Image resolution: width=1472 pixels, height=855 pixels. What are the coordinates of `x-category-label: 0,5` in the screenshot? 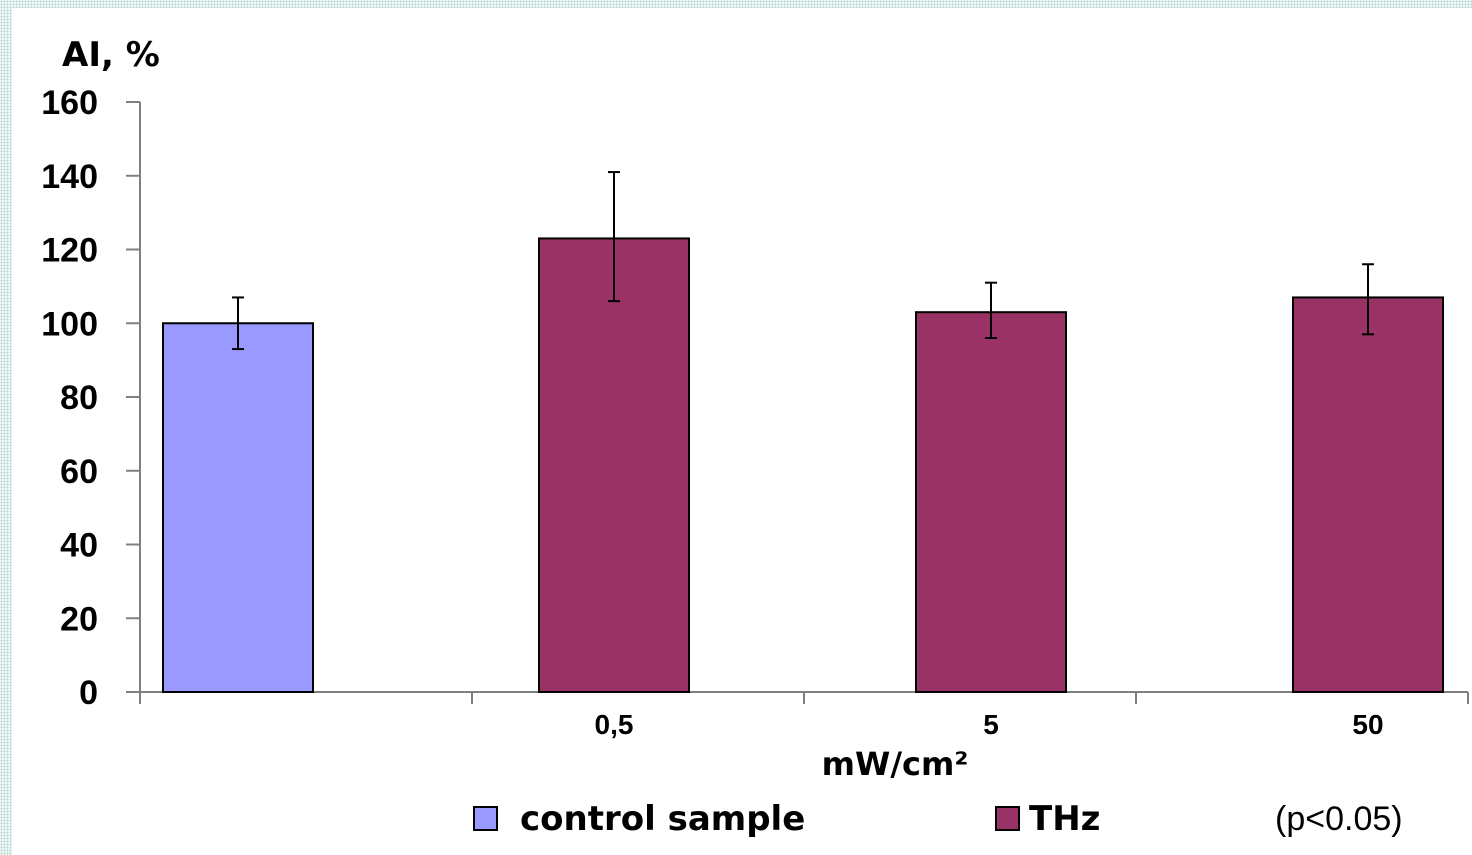 It's located at (614, 724).